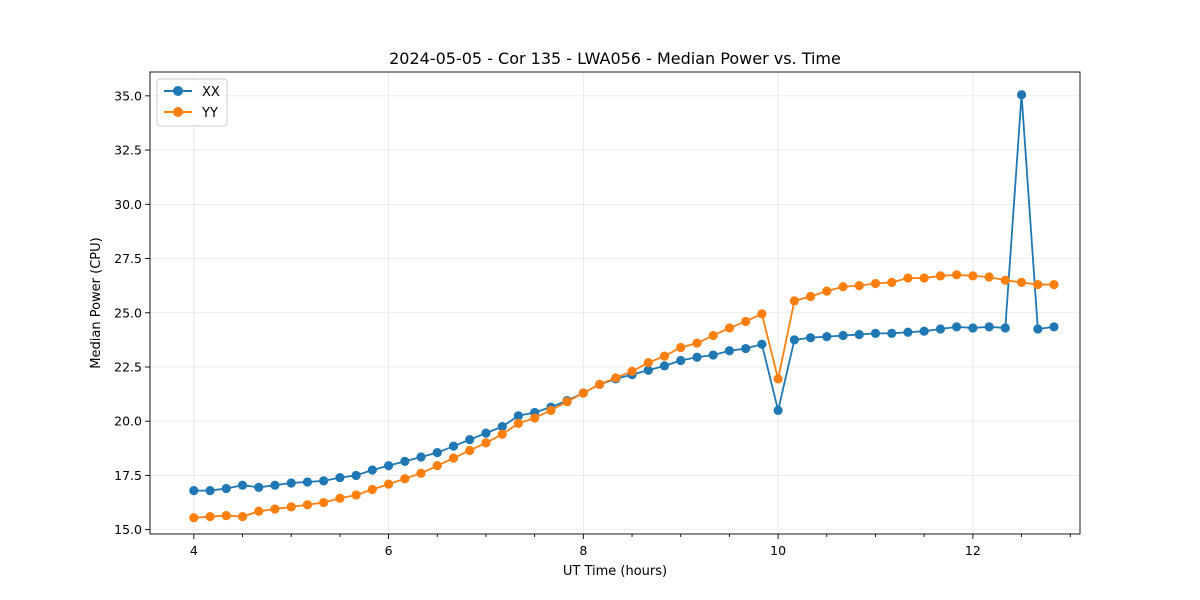 The height and width of the screenshot is (600, 1200). Describe the element at coordinates (192, 102) in the screenshot. I see `legend: XX YY` at that location.